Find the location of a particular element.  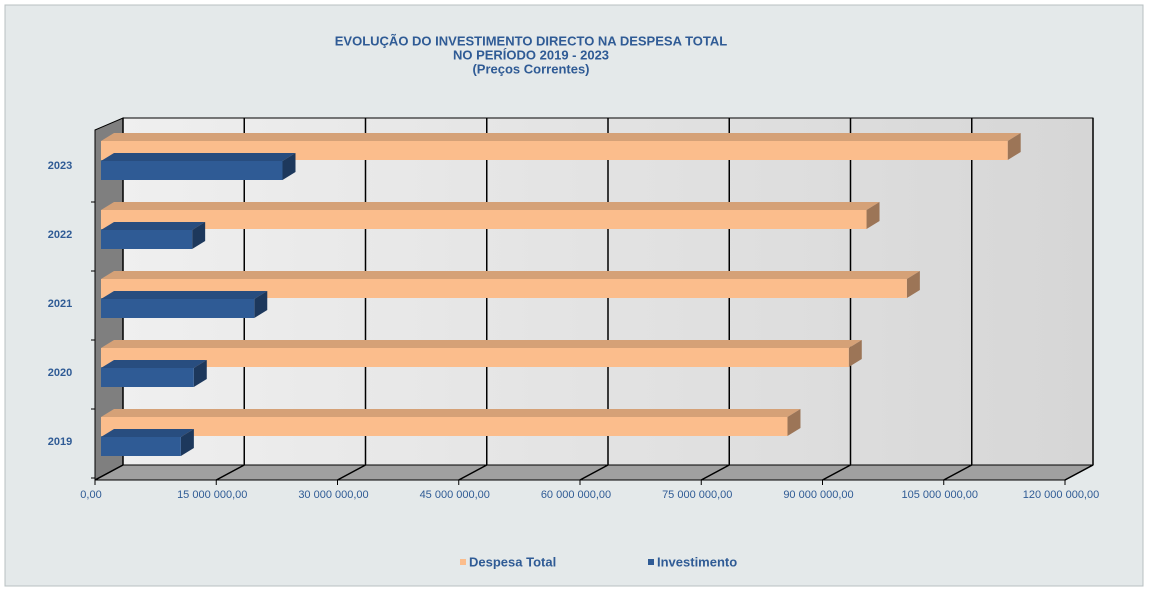

y-tick-label: 2022 is located at coordinates (60, 235).